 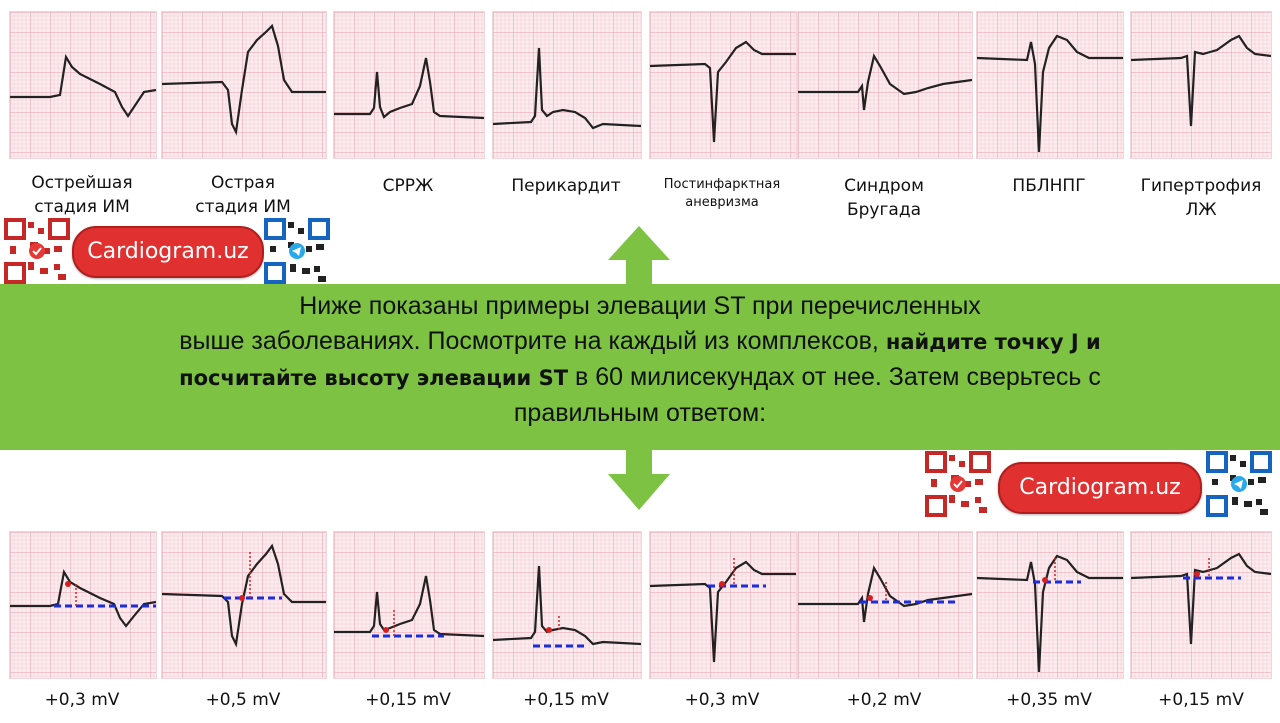 I want to click on answer-value-4: +0,15 mV, so click(x=566, y=700).